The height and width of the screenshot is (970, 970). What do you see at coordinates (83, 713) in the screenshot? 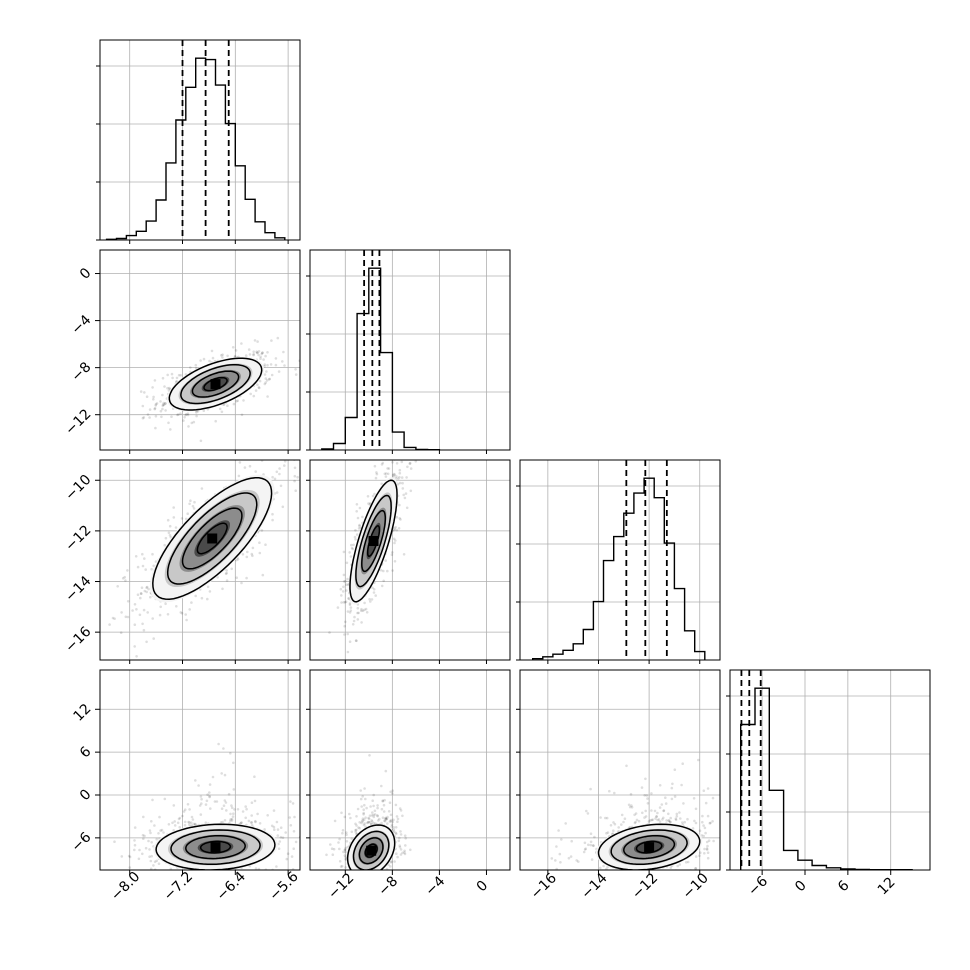
I see `y-tick-label: 12` at bounding box center [83, 713].